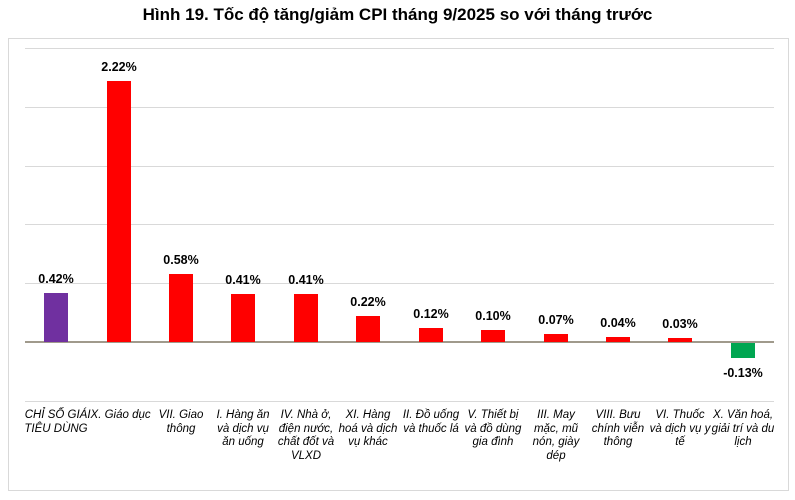  Describe the element at coordinates (306, 435) in the screenshot. I see `category-label: IV. Nhà ở, điện nước, chất đốt và VLXD` at that location.